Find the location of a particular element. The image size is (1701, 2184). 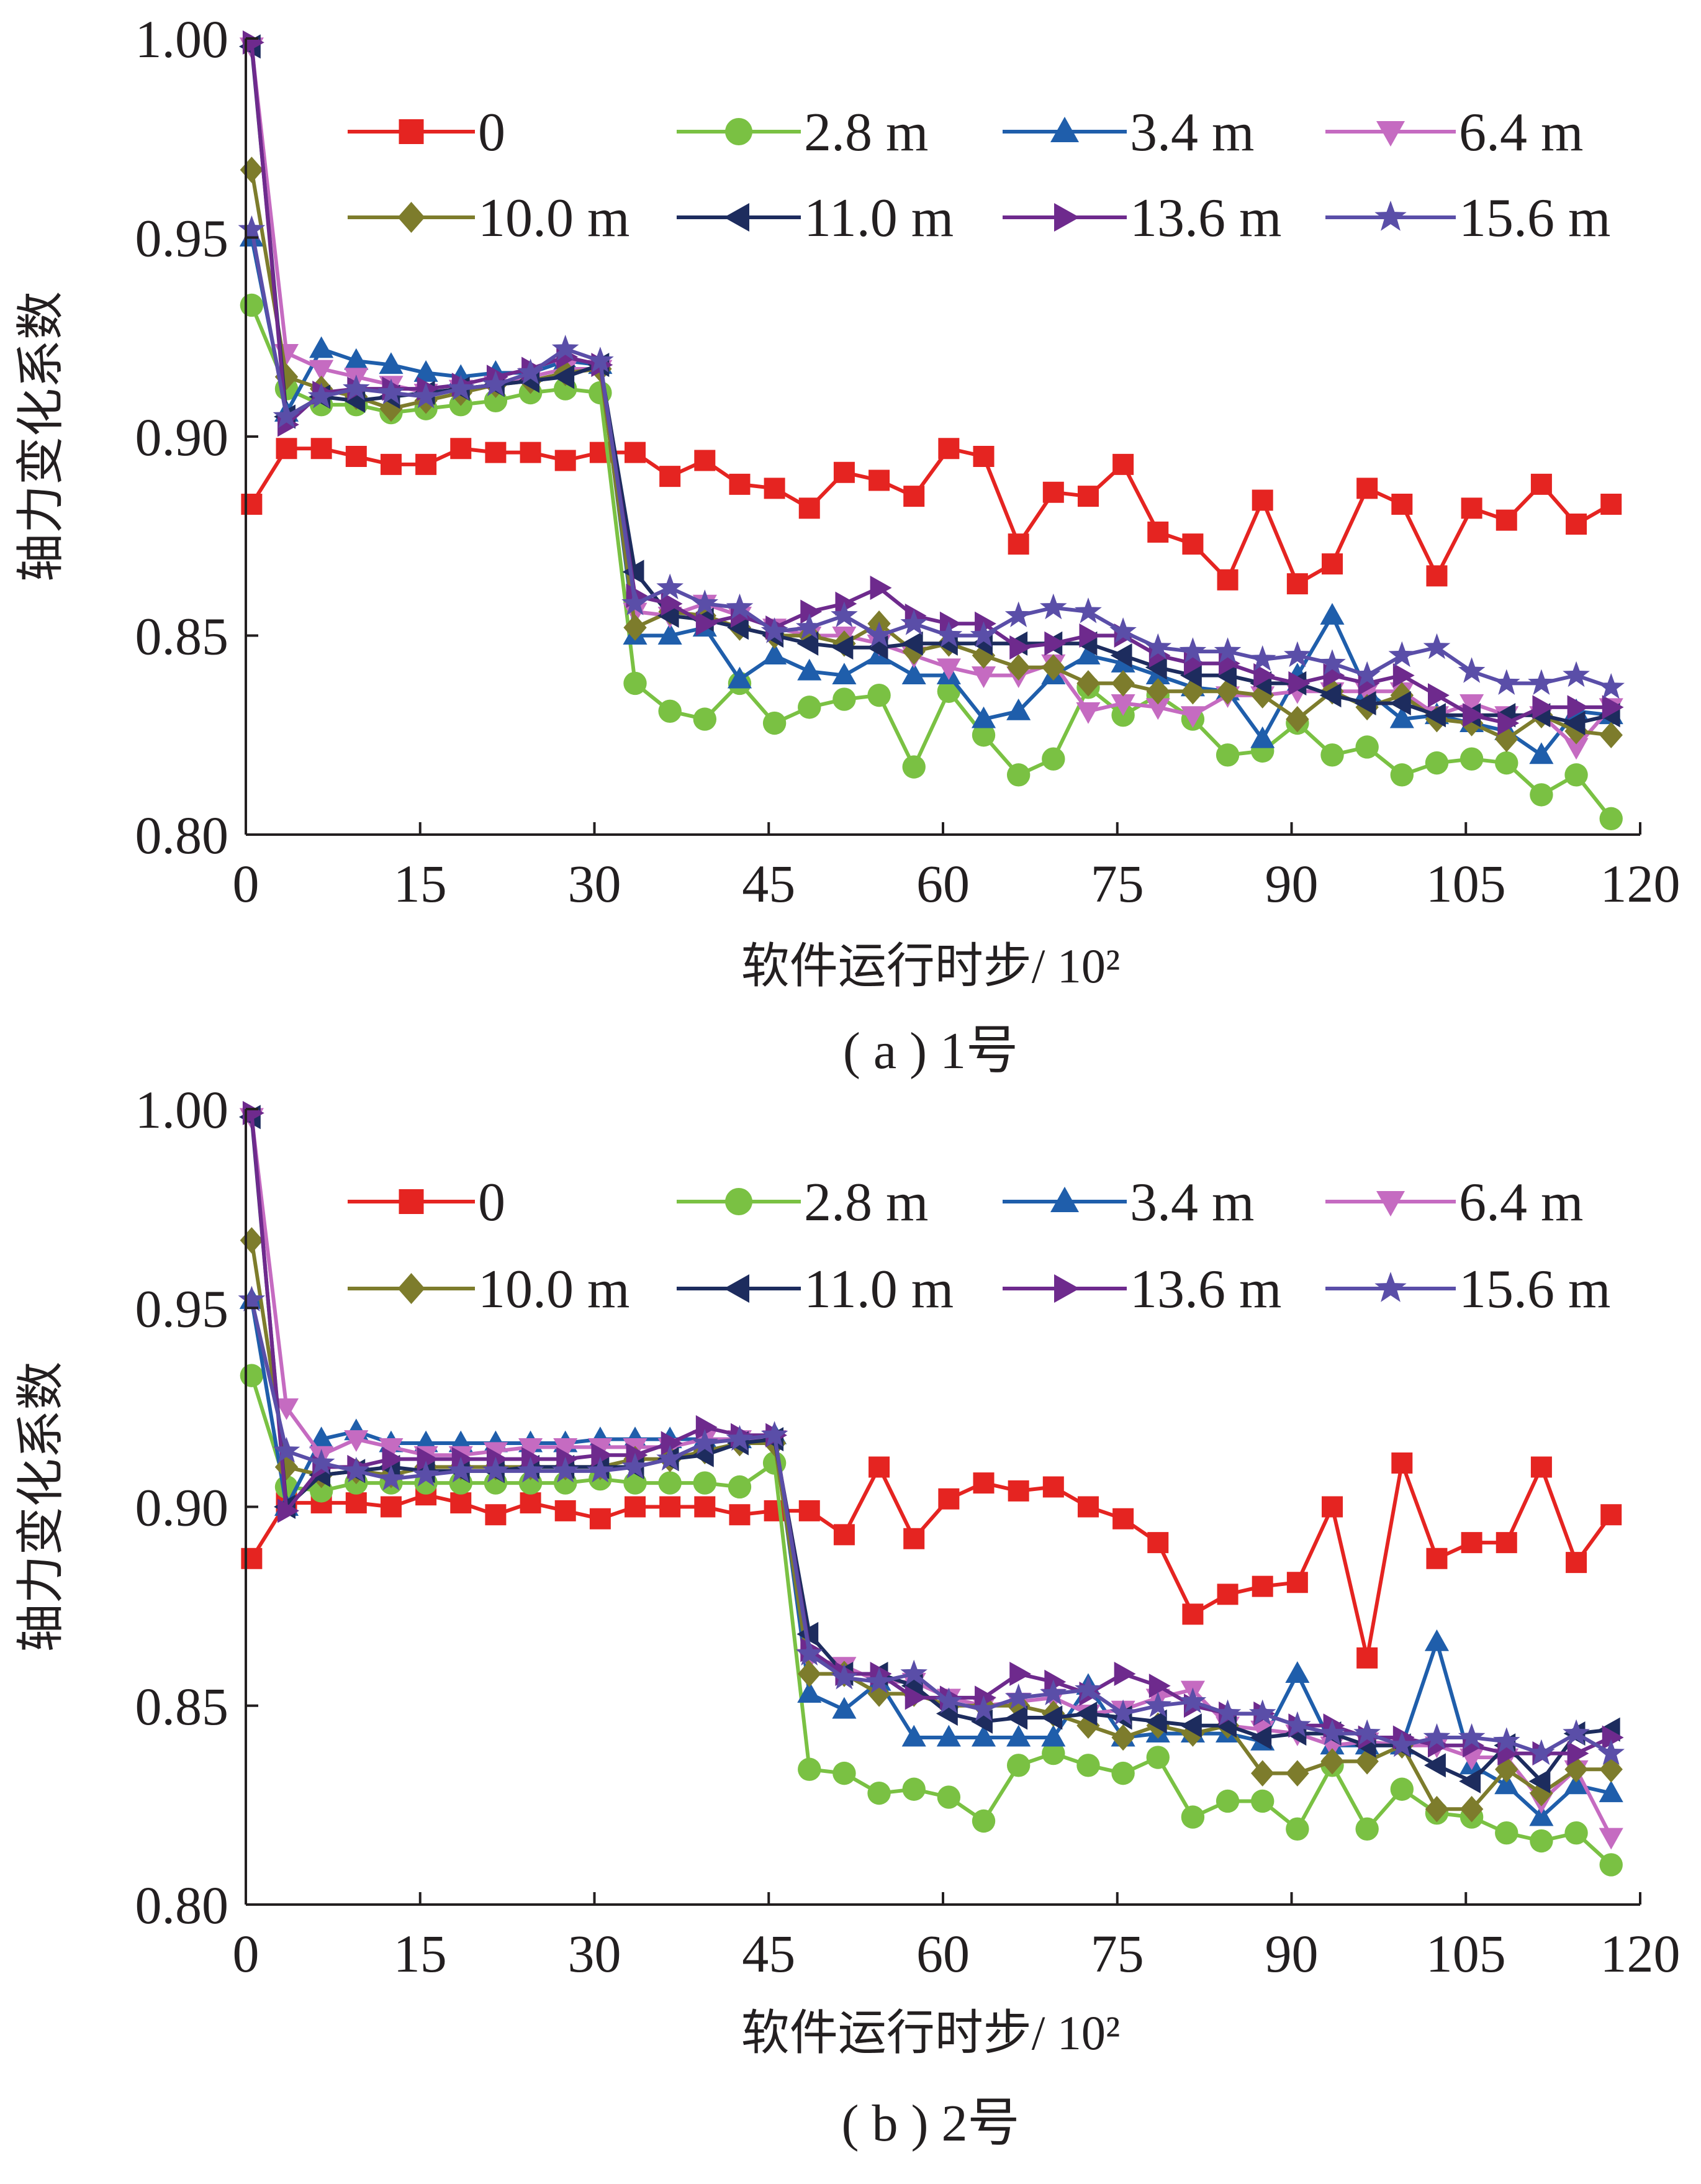

y-tick-label: 0.80 is located at coordinates (182, 835).